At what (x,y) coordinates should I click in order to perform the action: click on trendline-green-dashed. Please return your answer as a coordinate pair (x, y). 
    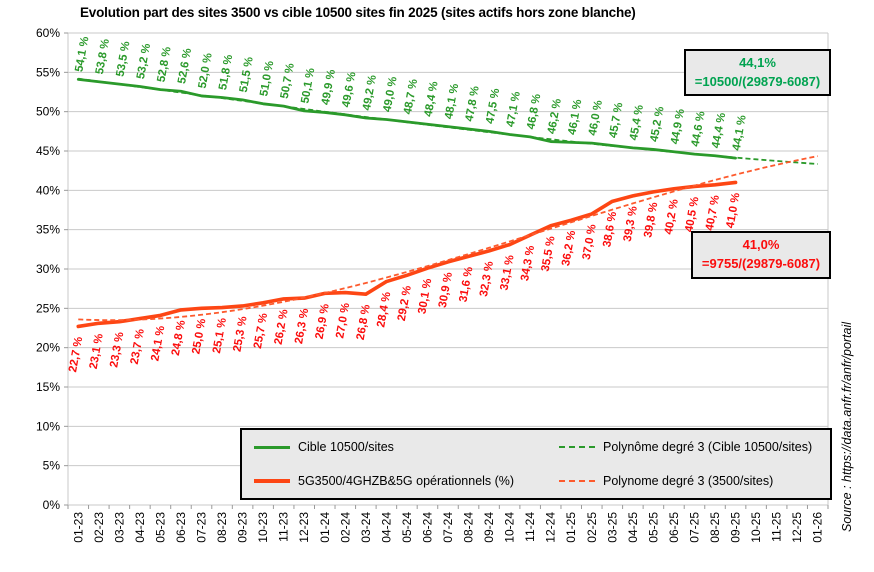
    Looking at the image, I should click on (448, 121).